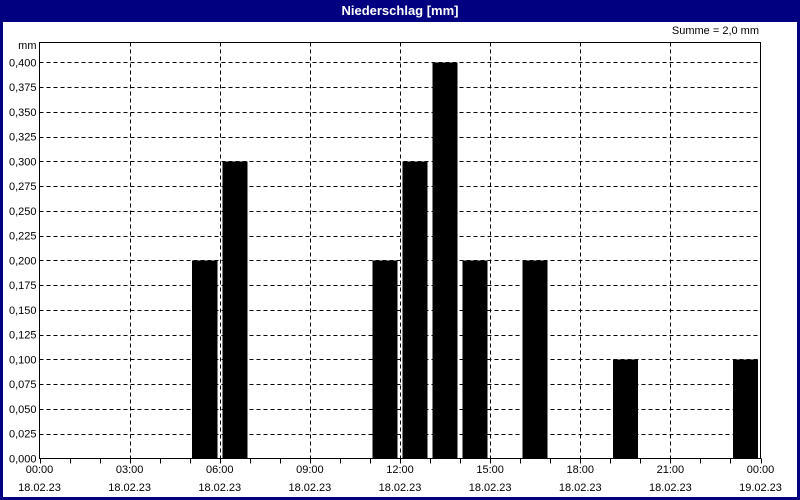 The image size is (800, 500). I want to click on x-time-label: 18:00, so click(580, 470).